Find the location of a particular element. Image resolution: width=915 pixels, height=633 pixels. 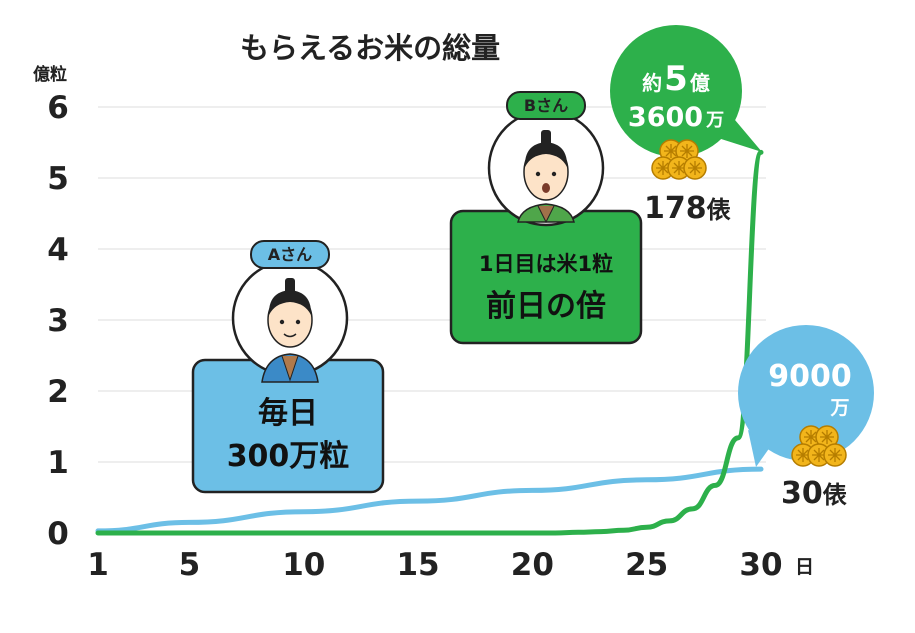

y-tick-labels: 0 1 2 3 4 5 6 is located at coordinates (58, 321).